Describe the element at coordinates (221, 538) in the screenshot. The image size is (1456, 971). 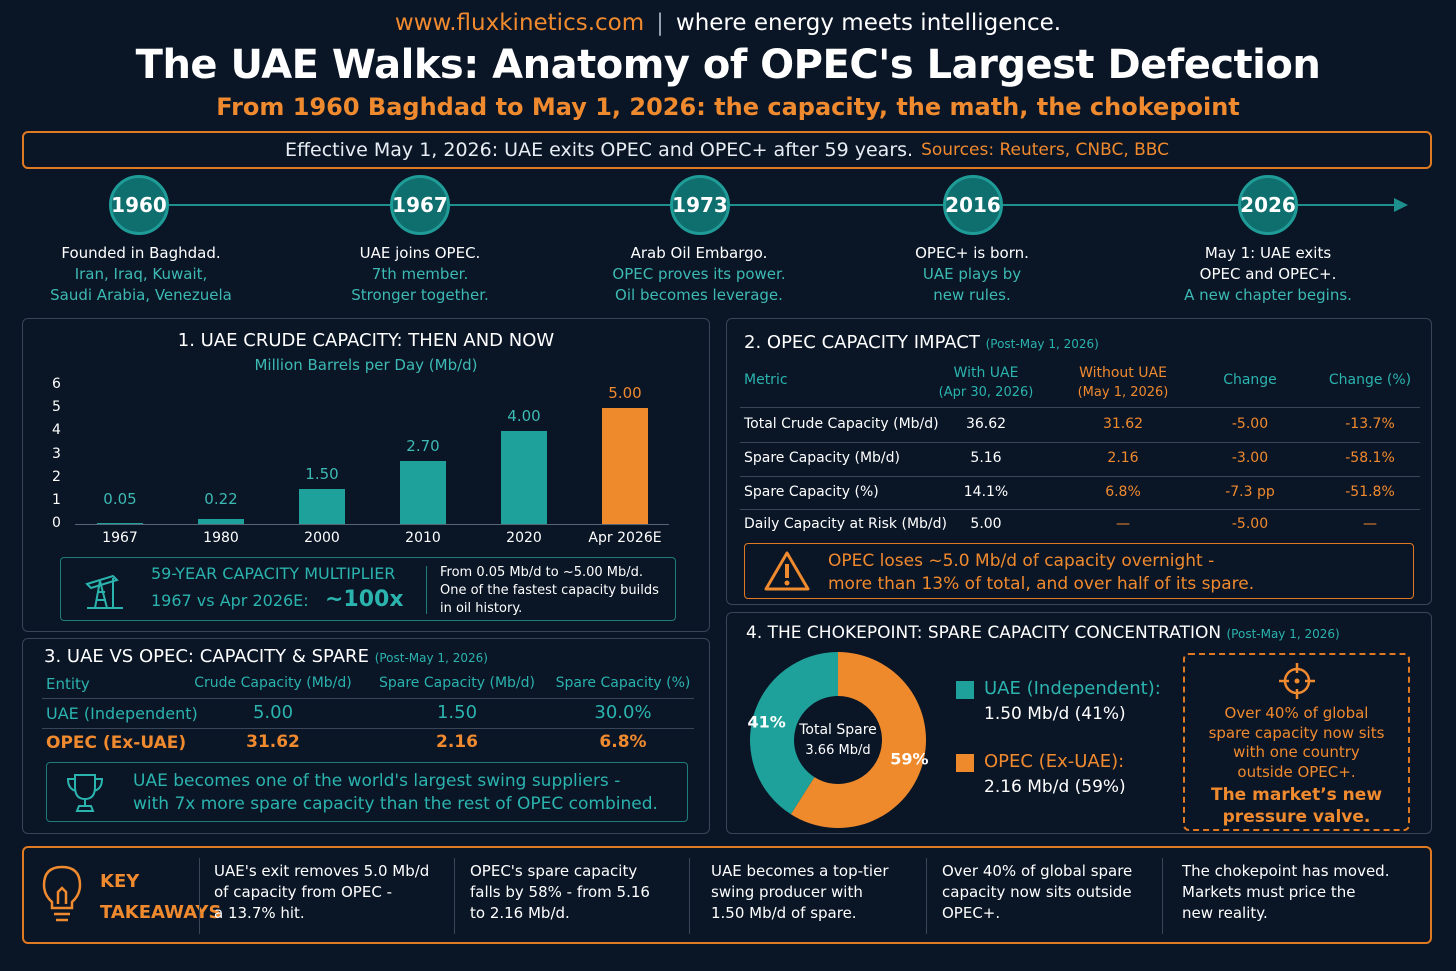
I see `x-tick-label: 1980` at that location.